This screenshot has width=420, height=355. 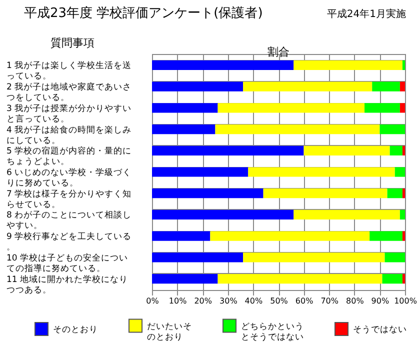 I want to click on y-tick-label: 2 我が子は地域や家庭であいさつをしている。, so click(x=69, y=93).